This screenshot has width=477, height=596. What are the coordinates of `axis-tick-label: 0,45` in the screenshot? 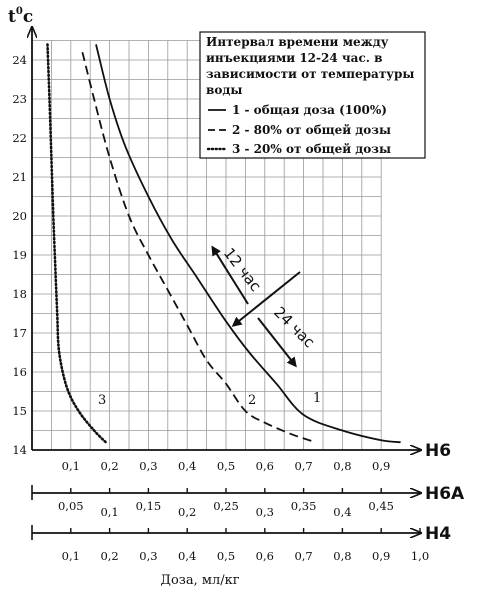 It's located at (381, 506).